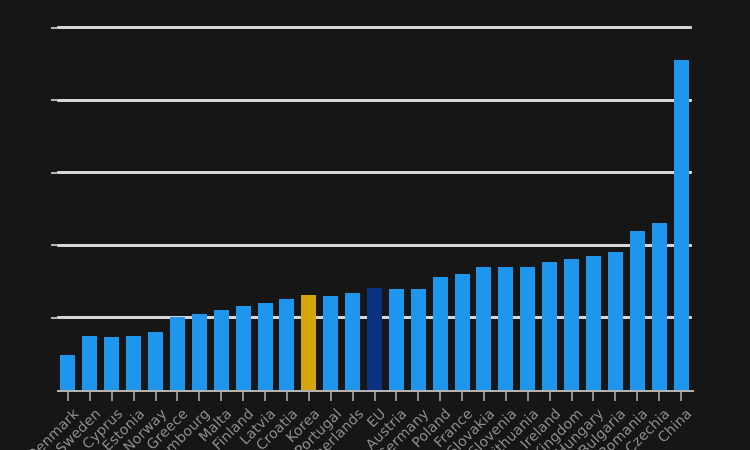 Image resolution: width=750 pixels, height=450 pixels. I want to click on bar-highlight-navy, so click(374, 338).